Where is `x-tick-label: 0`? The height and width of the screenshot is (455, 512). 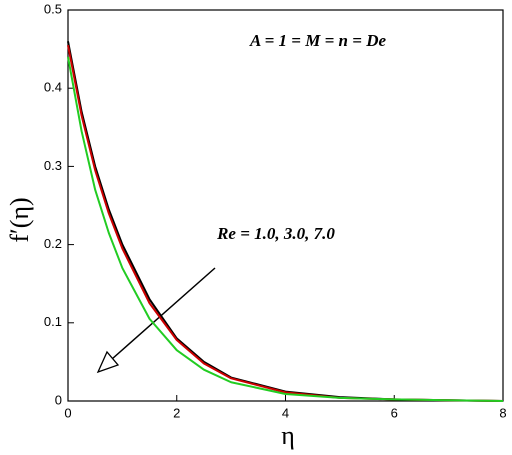 x-tick-label: 0 is located at coordinates (67, 412).